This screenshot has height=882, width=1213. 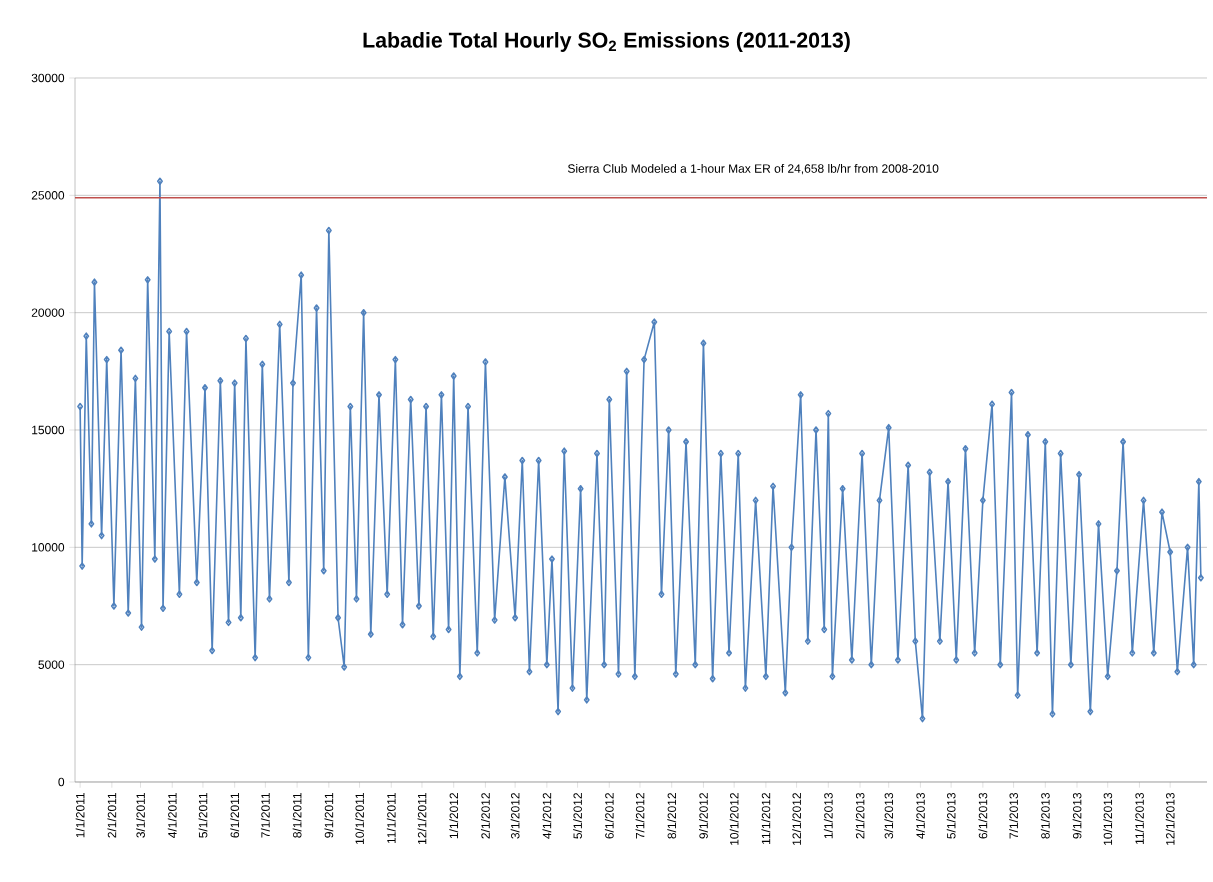 What do you see at coordinates (1077, 815) in the screenshot?
I see `x-tick-label: 9/1/2013` at bounding box center [1077, 815].